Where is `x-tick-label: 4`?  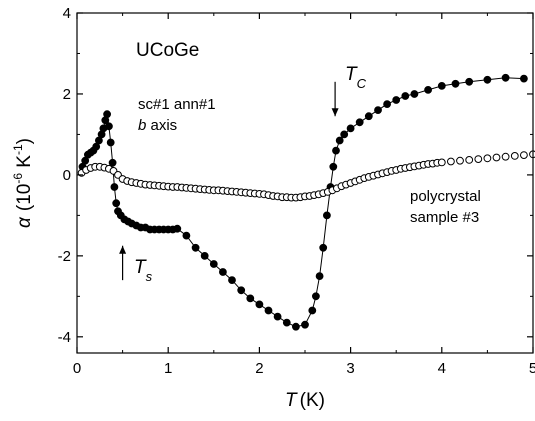
x-tick-label: 4 is located at coordinates (442, 368).